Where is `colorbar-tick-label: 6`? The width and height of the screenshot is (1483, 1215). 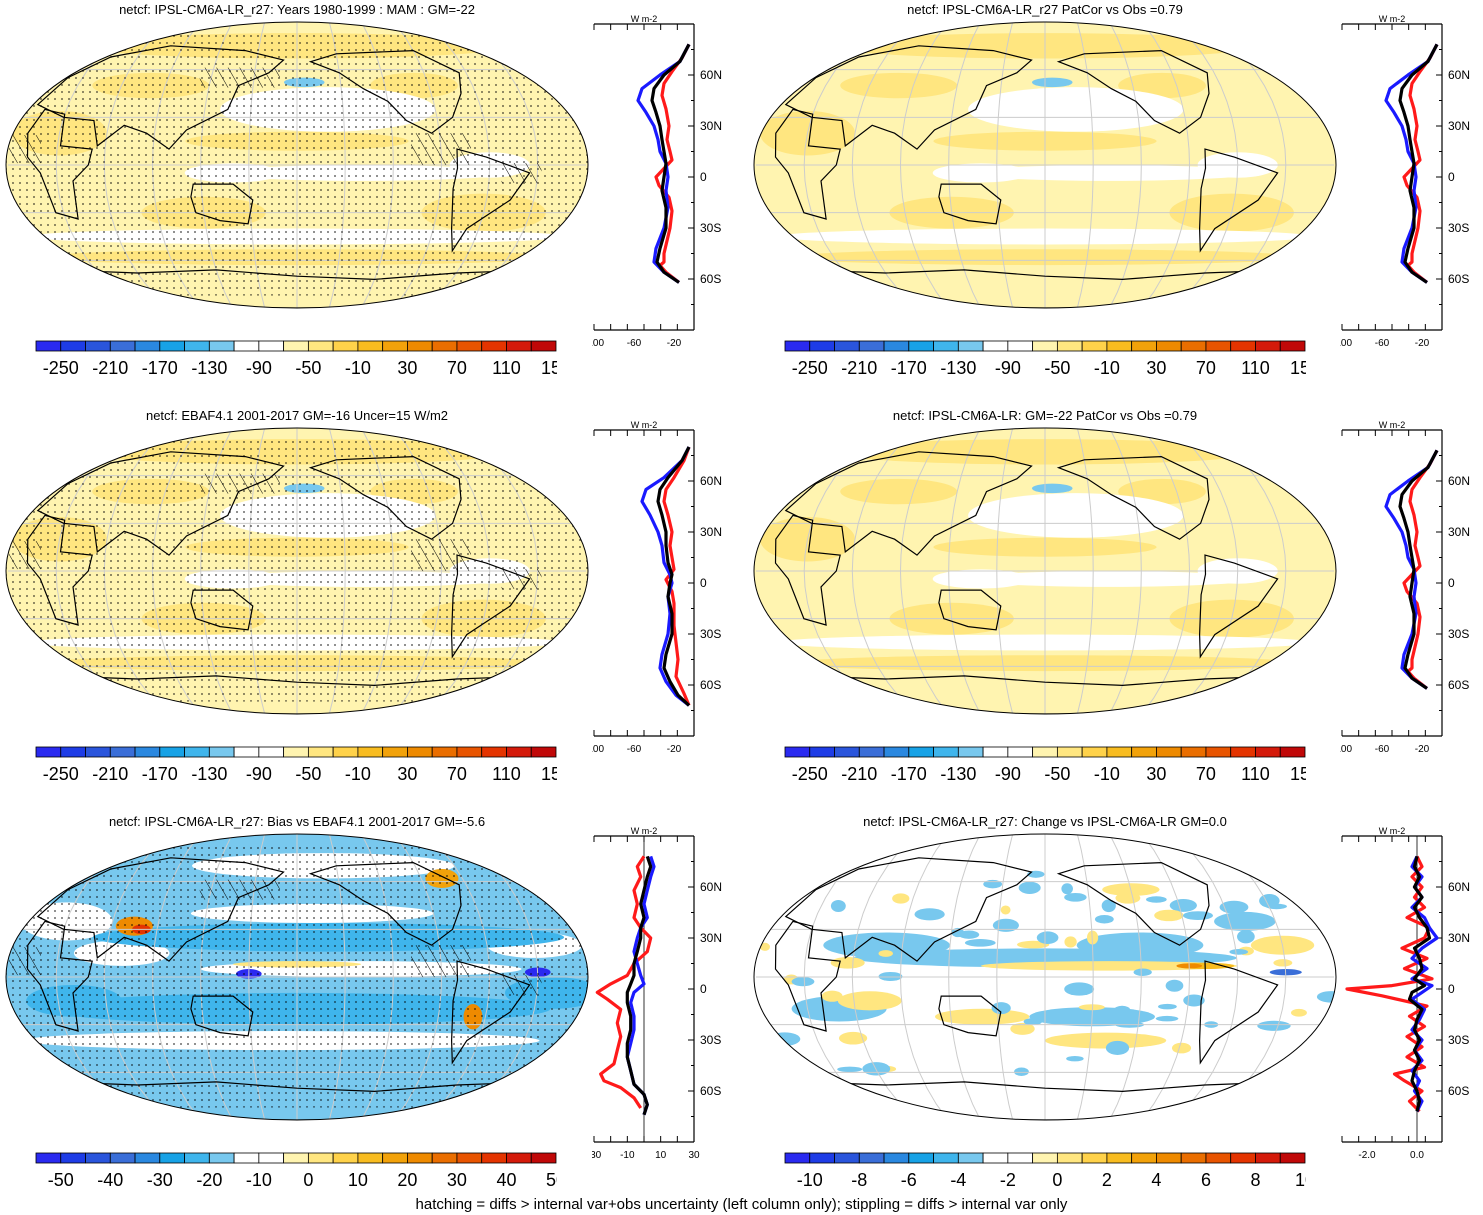
colorbar-tick-label: 6 is located at coordinates (1206, 1180).